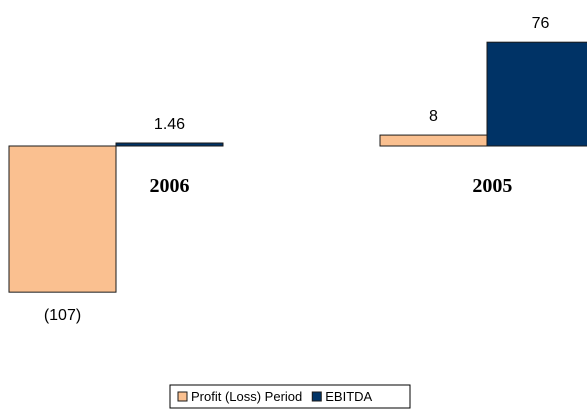 Image resolution: width=587 pixels, height=411 pixels. I want to click on legend-box, so click(290, 396).